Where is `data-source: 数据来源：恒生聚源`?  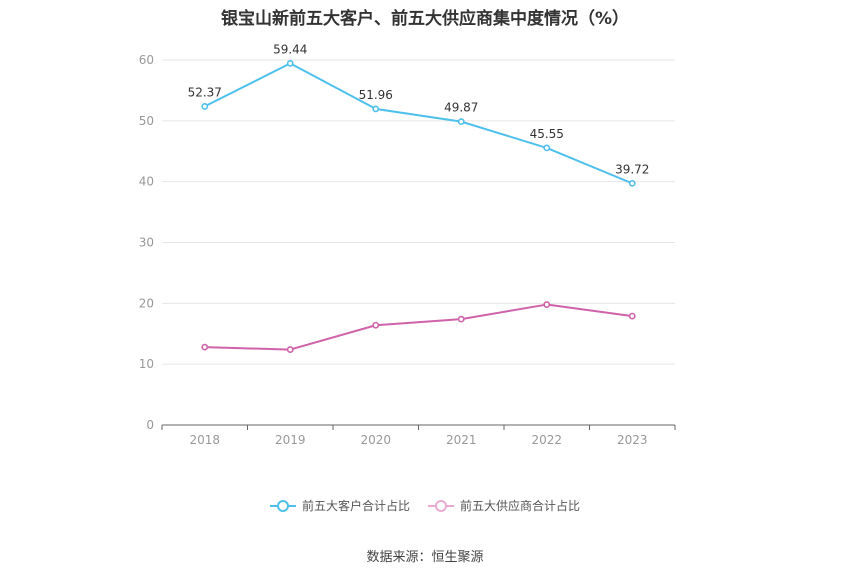
data-source: 数据来源：恒生聚源 is located at coordinates (425, 557).